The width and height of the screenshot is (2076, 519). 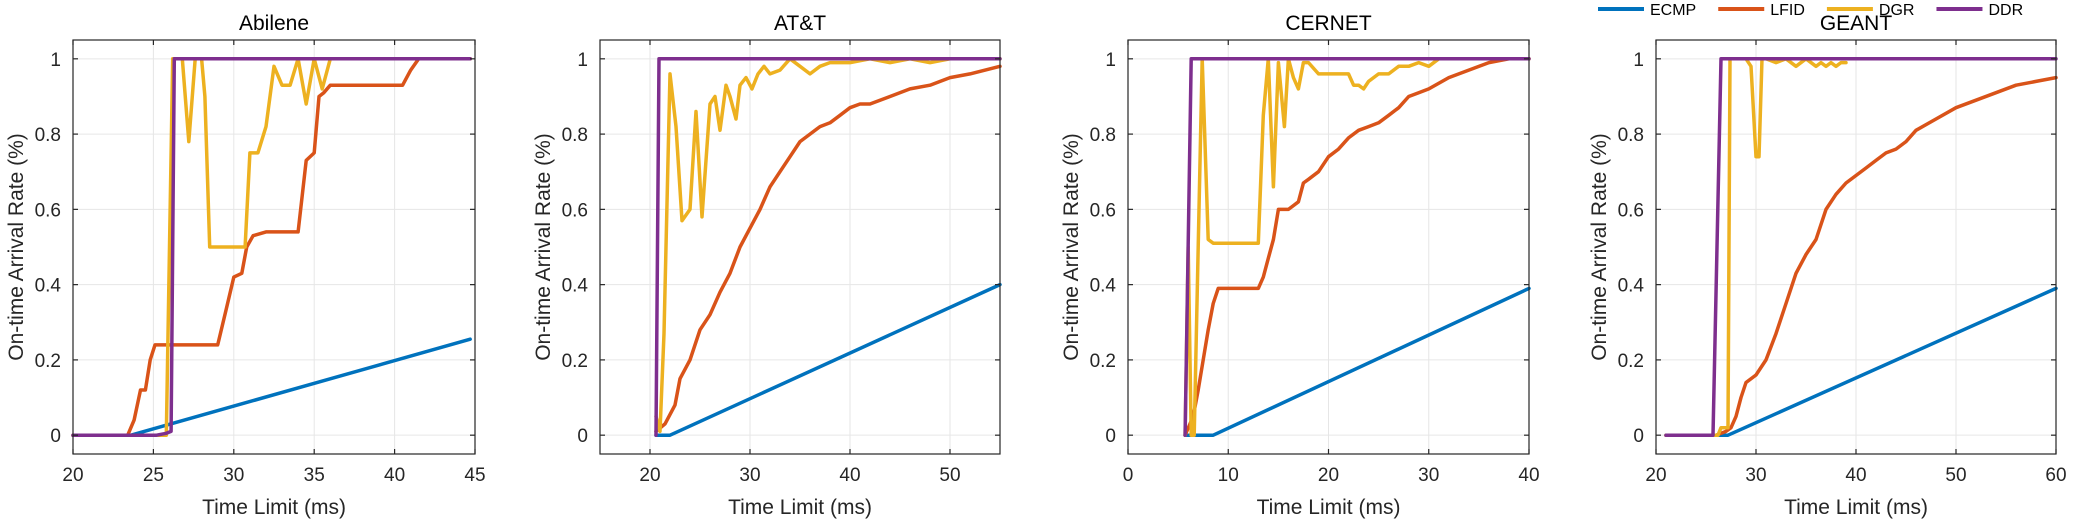 What do you see at coordinates (1673, 10) in the screenshot?
I see `legend-label-ecmp: ECMP` at bounding box center [1673, 10].